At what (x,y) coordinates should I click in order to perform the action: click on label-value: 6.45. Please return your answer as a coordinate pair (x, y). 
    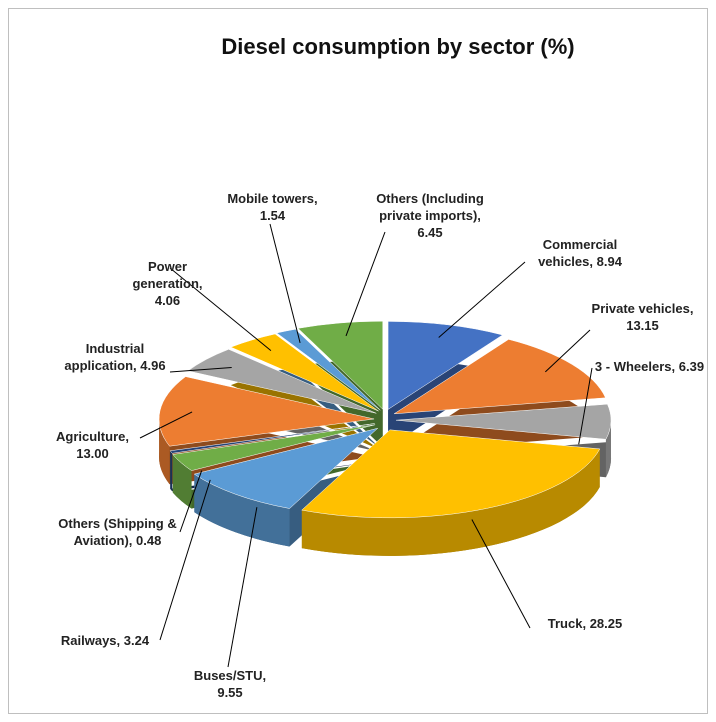
    Looking at the image, I should click on (430, 232).